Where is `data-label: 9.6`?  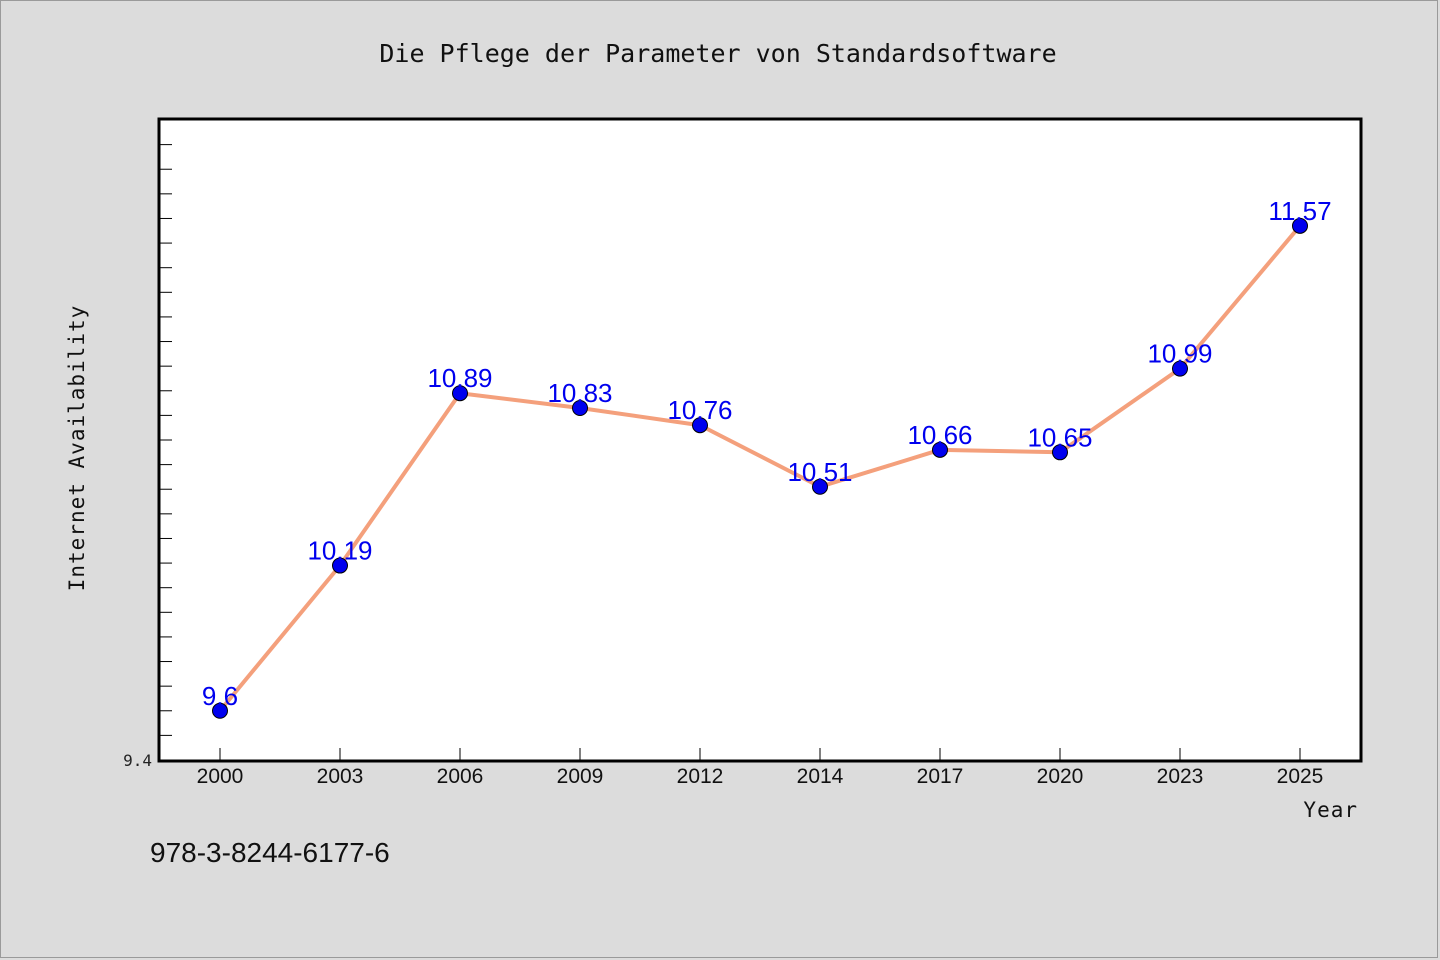 data-label: 9.6 is located at coordinates (220, 696).